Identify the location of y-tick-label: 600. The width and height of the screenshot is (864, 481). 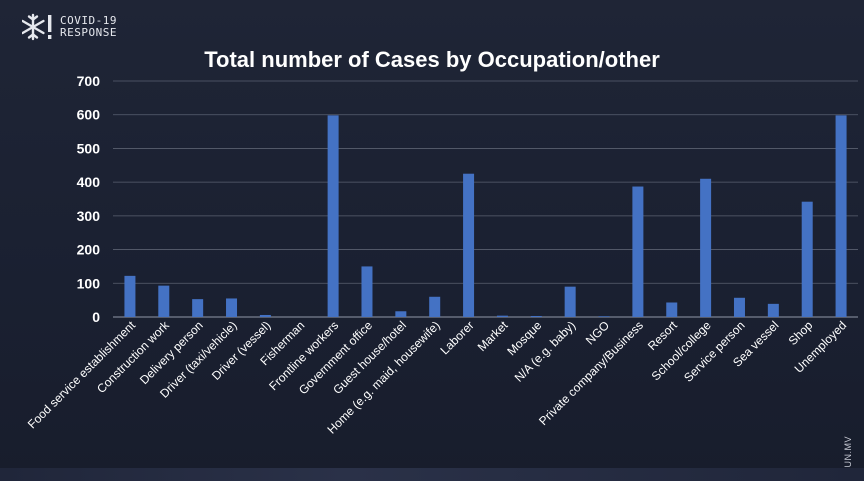
(89, 115).